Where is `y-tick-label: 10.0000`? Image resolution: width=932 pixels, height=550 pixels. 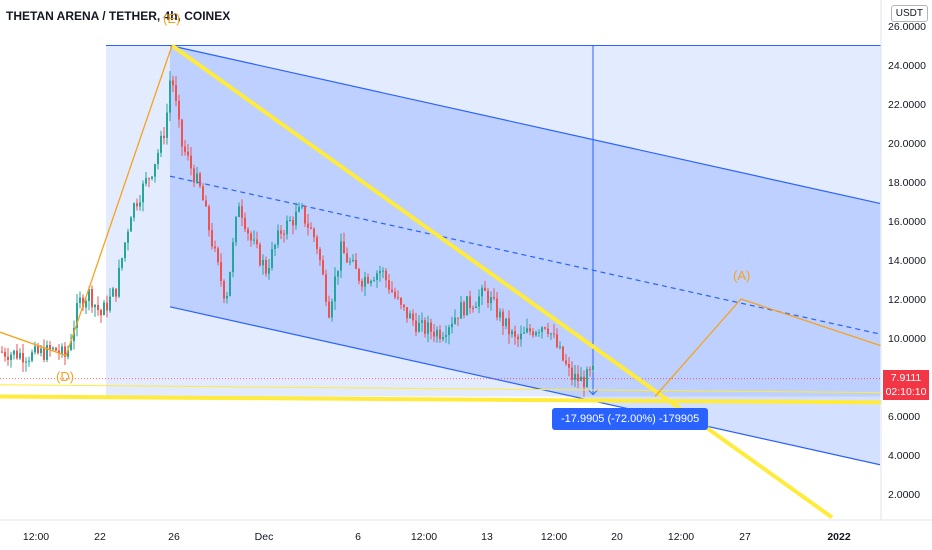 y-tick-label: 10.0000 is located at coordinates (907, 339).